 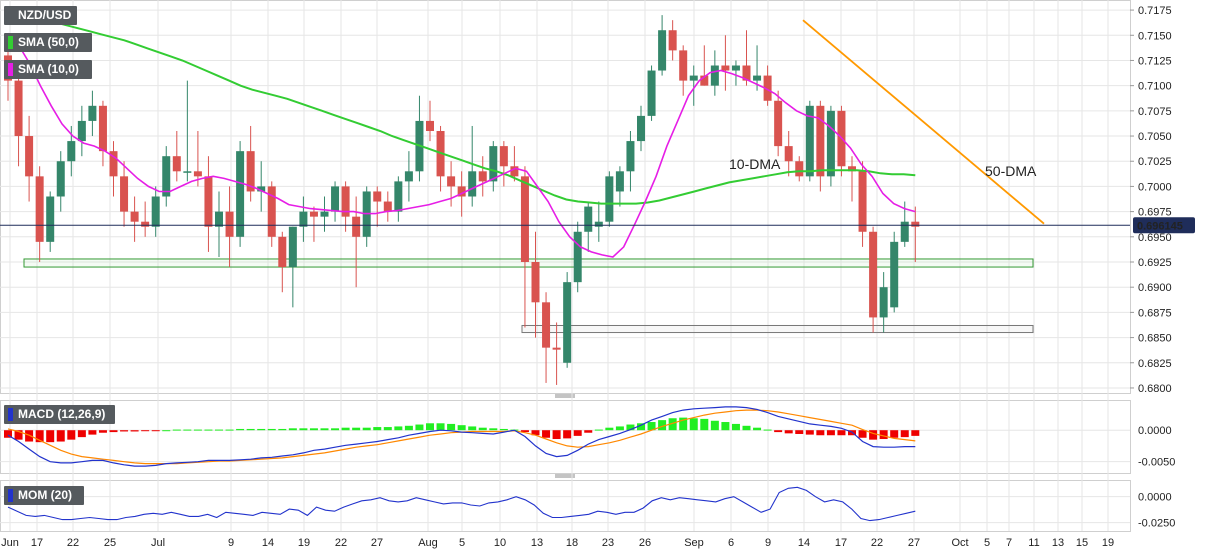 I want to click on macd-label: MACD (12,26,9), so click(x=62, y=414).